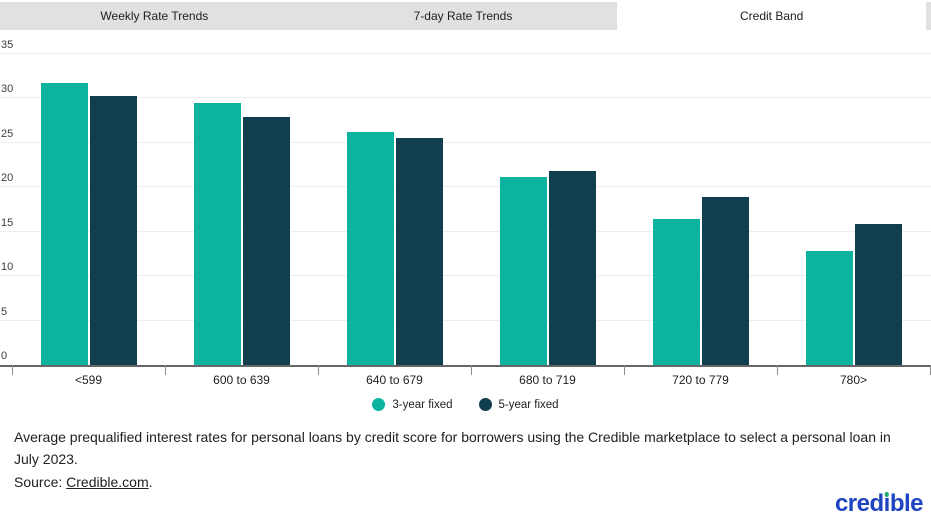 The image size is (931, 523). What do you see at coordinates (7, 267) in the screenshot?
I see `y-axis-tick-label: 10` at bounding box center [7, 267].